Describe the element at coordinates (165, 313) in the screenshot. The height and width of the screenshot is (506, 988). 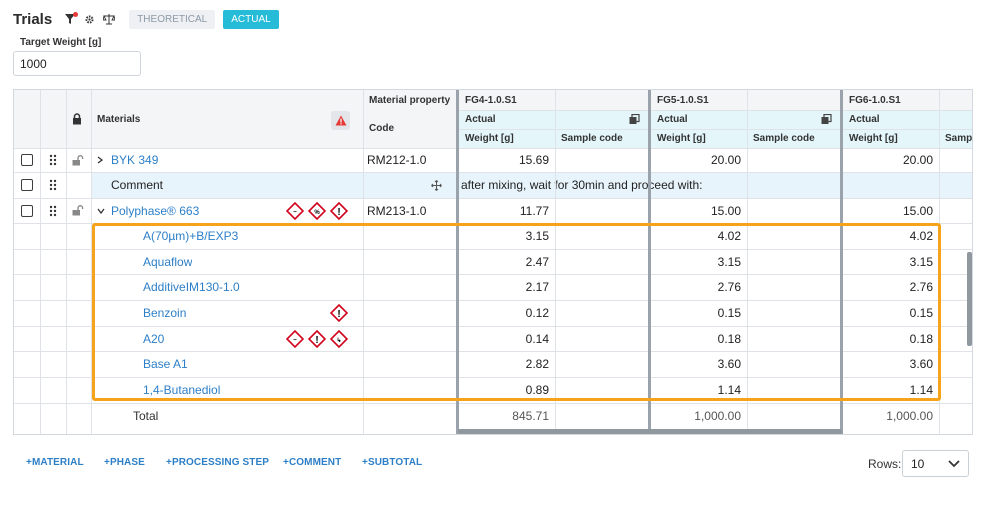
I see `sub-material-link: Benzoin` at that location.